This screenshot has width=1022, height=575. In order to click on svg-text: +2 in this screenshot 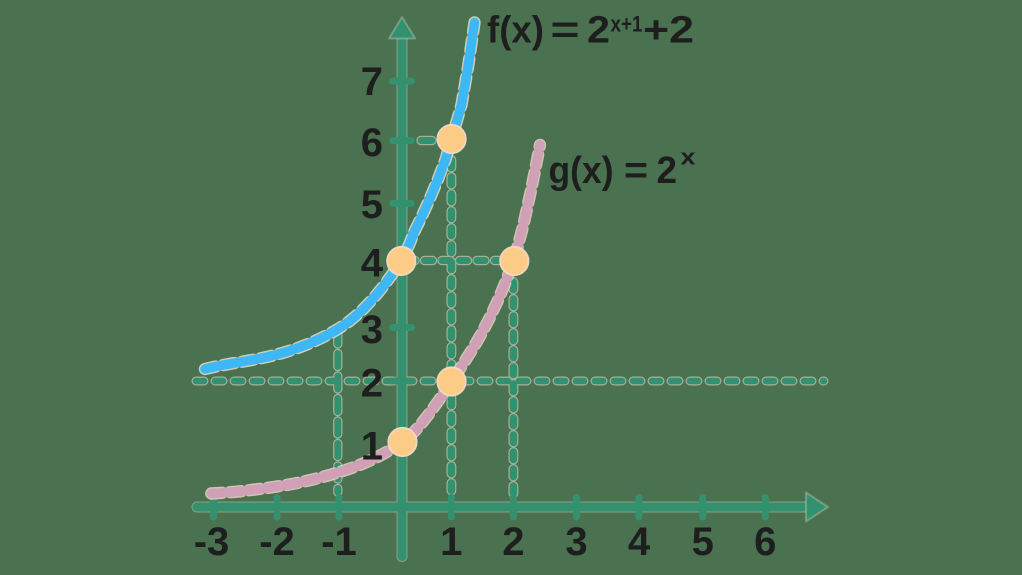, I will do `click(668, 31)`.